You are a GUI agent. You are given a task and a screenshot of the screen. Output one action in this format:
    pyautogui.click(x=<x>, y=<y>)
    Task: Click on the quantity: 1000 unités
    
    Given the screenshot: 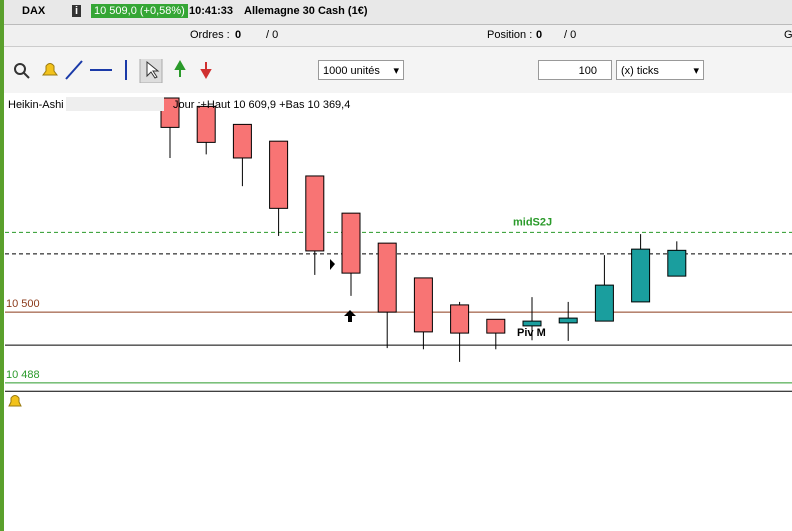 What is the action you would take?
    pyautogui.click(x=351, y=71)
    